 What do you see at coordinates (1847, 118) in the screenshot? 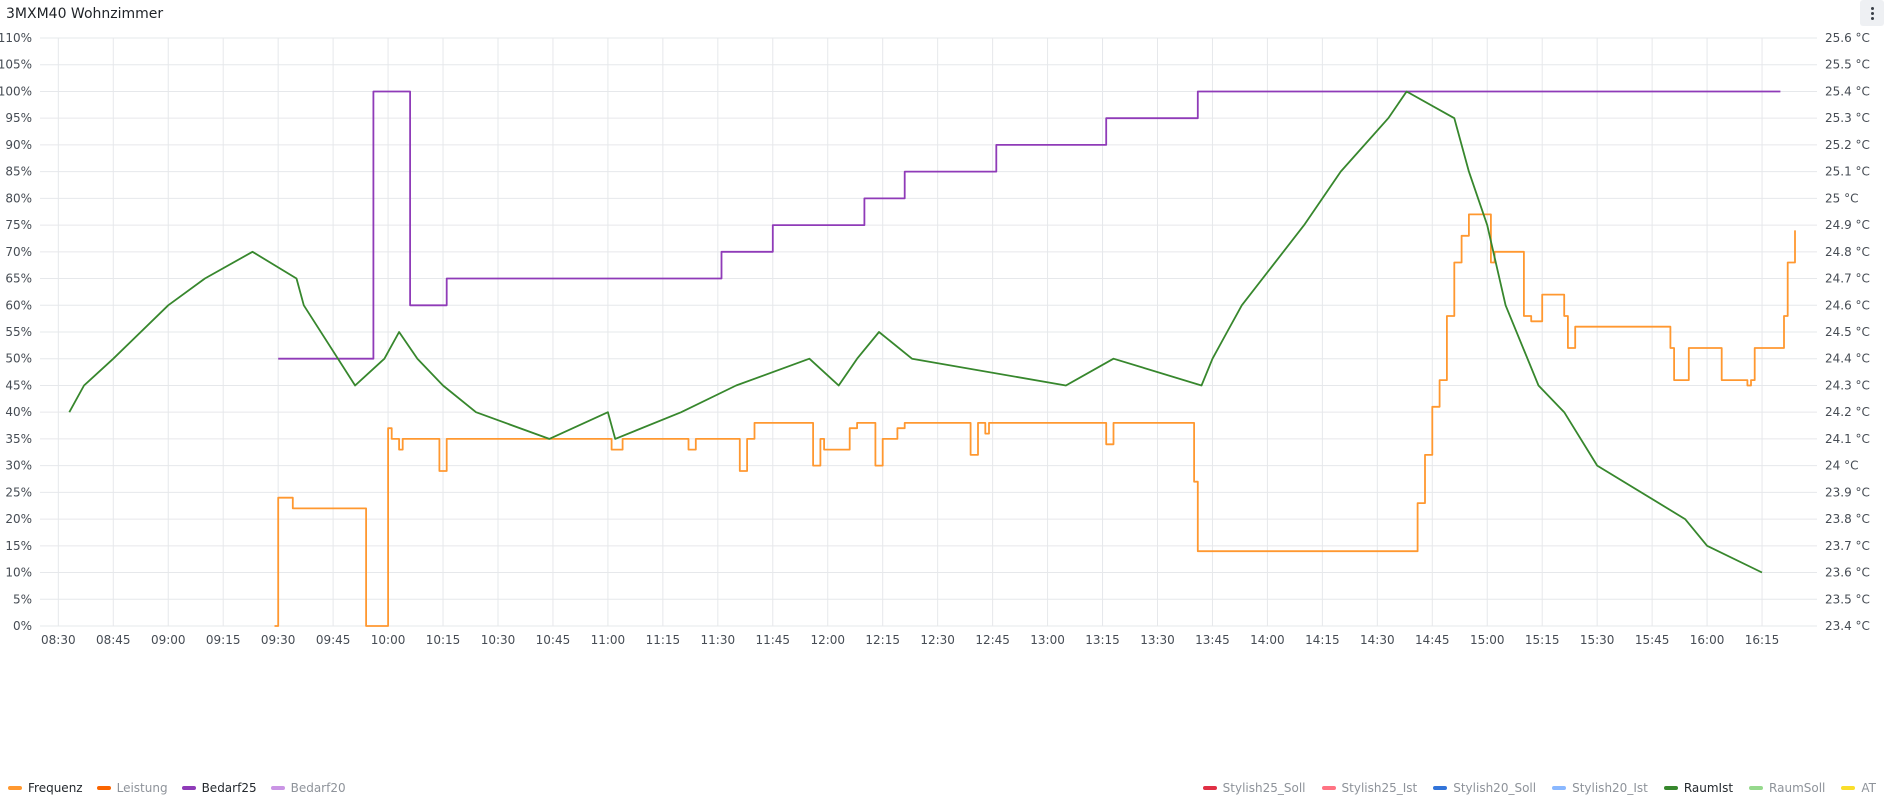
I see `y-right-tick-label: 25.3 °C` at bounding box center [1847, 118].